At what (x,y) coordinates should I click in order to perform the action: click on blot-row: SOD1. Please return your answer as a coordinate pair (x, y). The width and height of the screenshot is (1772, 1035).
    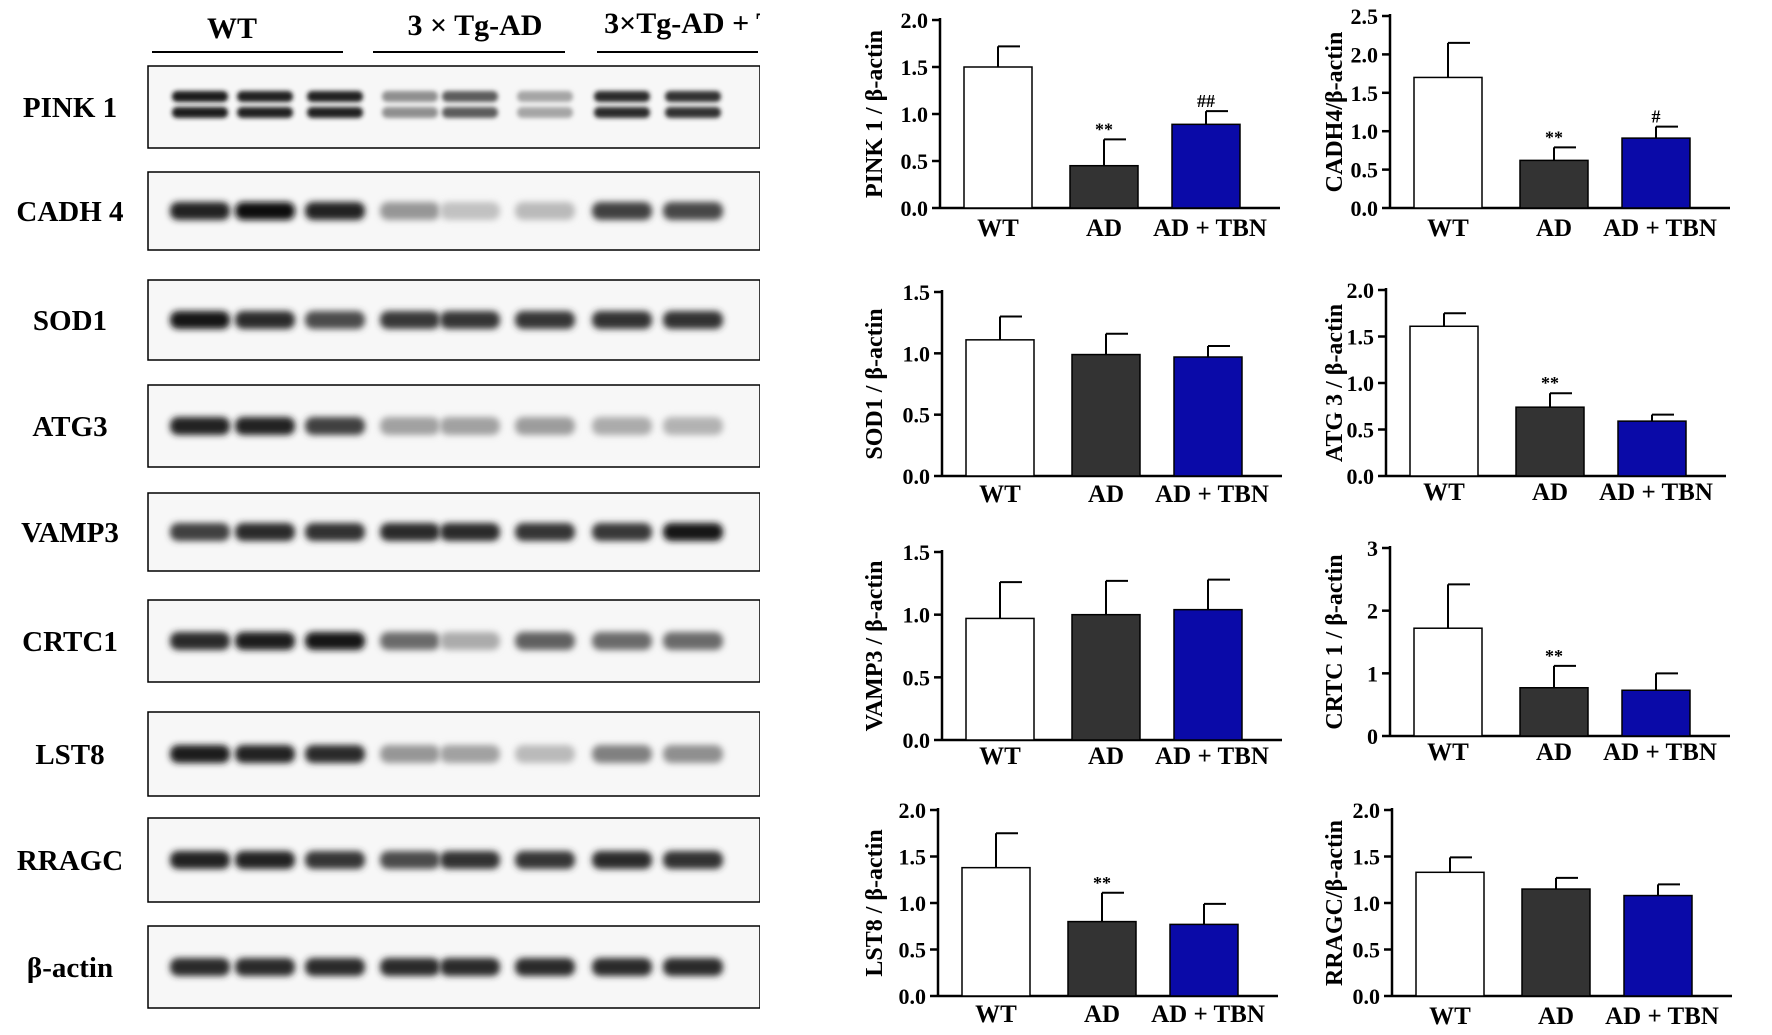
    Looking at the image, I should click on (396, 320).